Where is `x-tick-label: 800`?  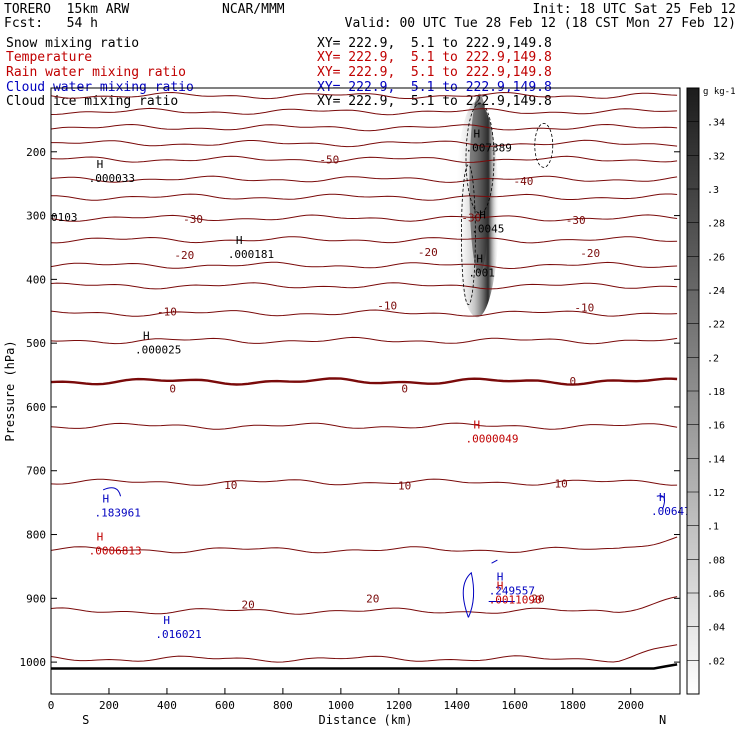 x-tick-label: 800 is located at coordinates (283, 705).